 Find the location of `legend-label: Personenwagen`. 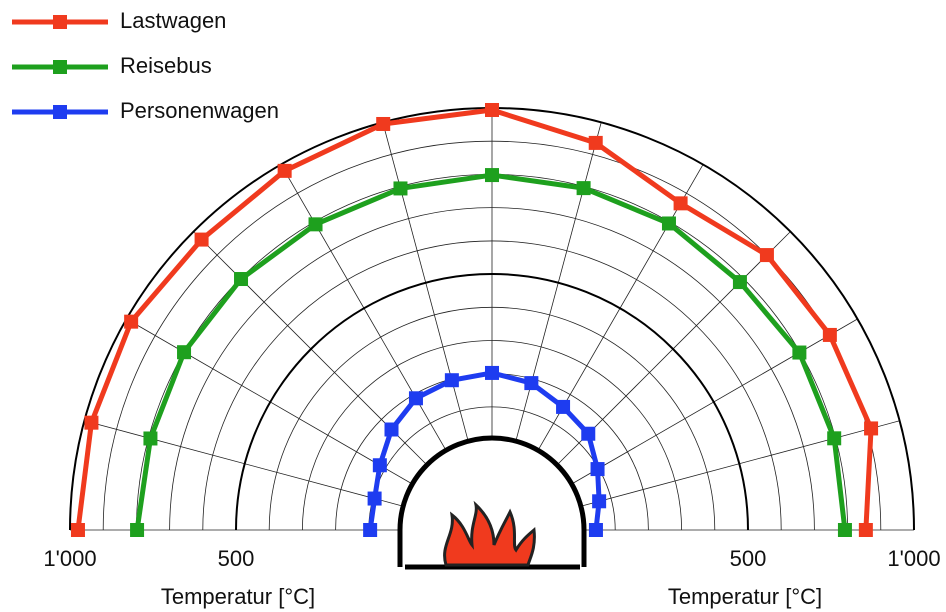

legend-label: Personenwagen is located at coordinates (199, 110).